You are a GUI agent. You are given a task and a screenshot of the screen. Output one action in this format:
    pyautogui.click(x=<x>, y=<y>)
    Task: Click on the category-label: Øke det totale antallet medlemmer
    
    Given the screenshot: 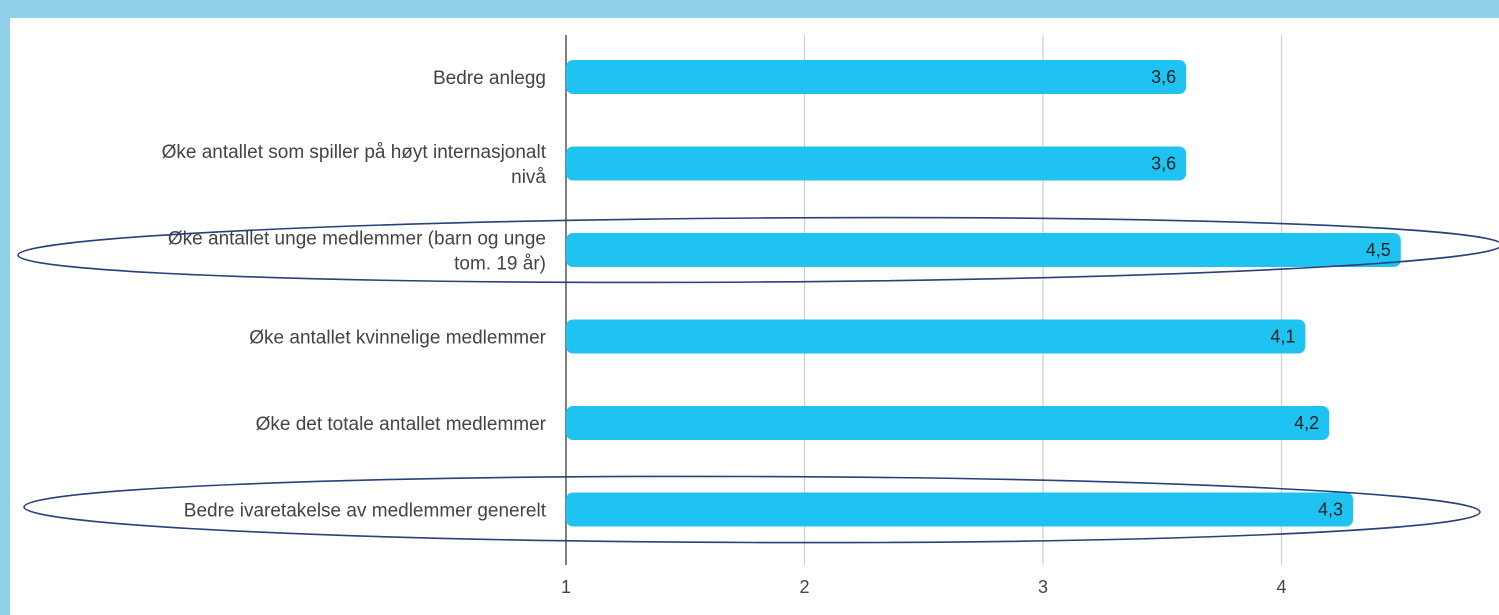 What is the action you would take?
    pyautogui.click(x=401, y=424)
    